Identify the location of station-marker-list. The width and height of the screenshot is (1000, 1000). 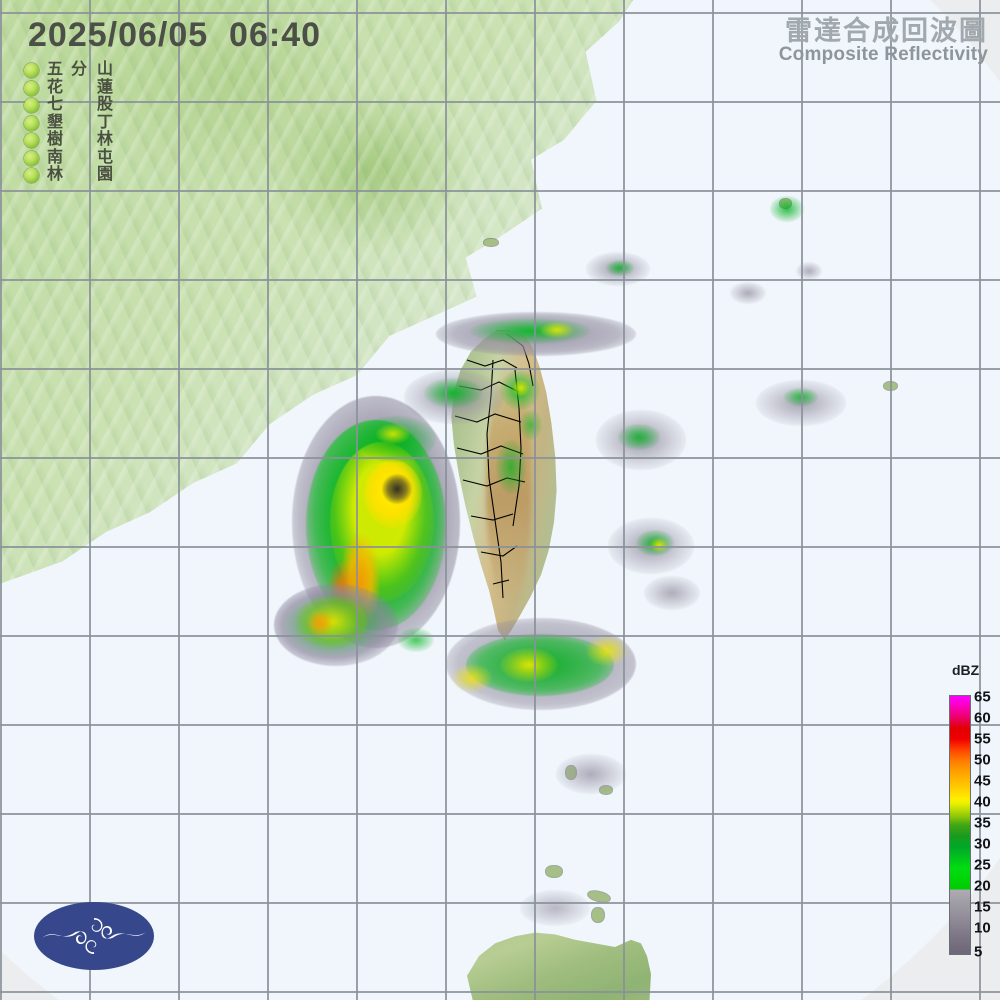
(31, 121).